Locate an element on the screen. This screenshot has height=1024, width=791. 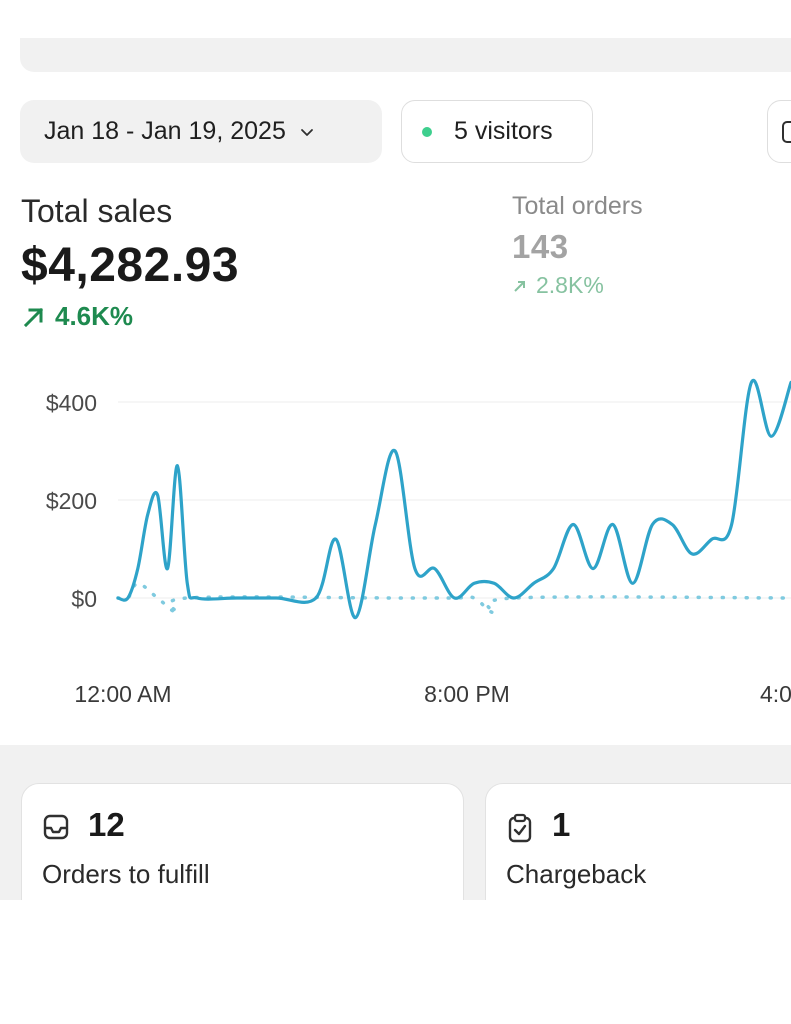
inbox-icon is located at coordinates (56, 827).